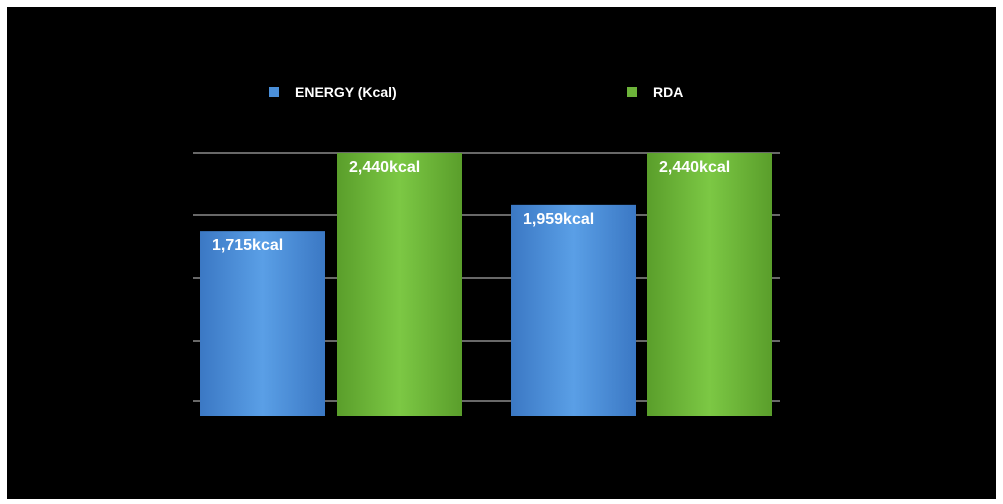 This screenshot has height=504, width=1003. What do you see at coordinates (471, 206) in the screenshot?
I see `data-labels: 1,715kcal 2,440kcal 1,959kcal 2,440kcal` at bounding box center [471, 206].